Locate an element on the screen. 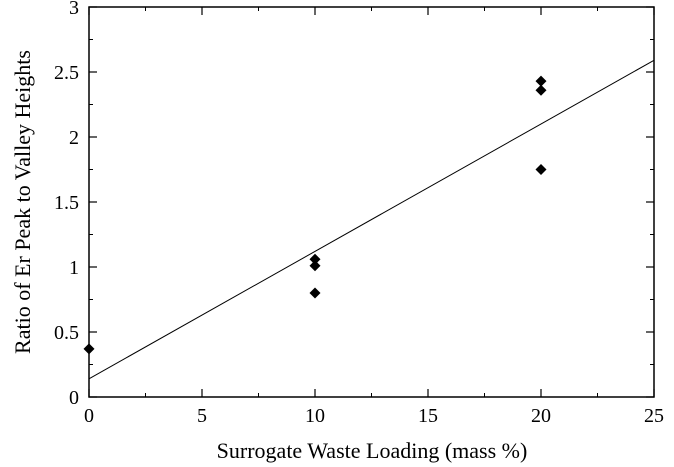 This screenshot has height=467, width=674. x-tick-label: 5 is located at coordinates (202, 416).